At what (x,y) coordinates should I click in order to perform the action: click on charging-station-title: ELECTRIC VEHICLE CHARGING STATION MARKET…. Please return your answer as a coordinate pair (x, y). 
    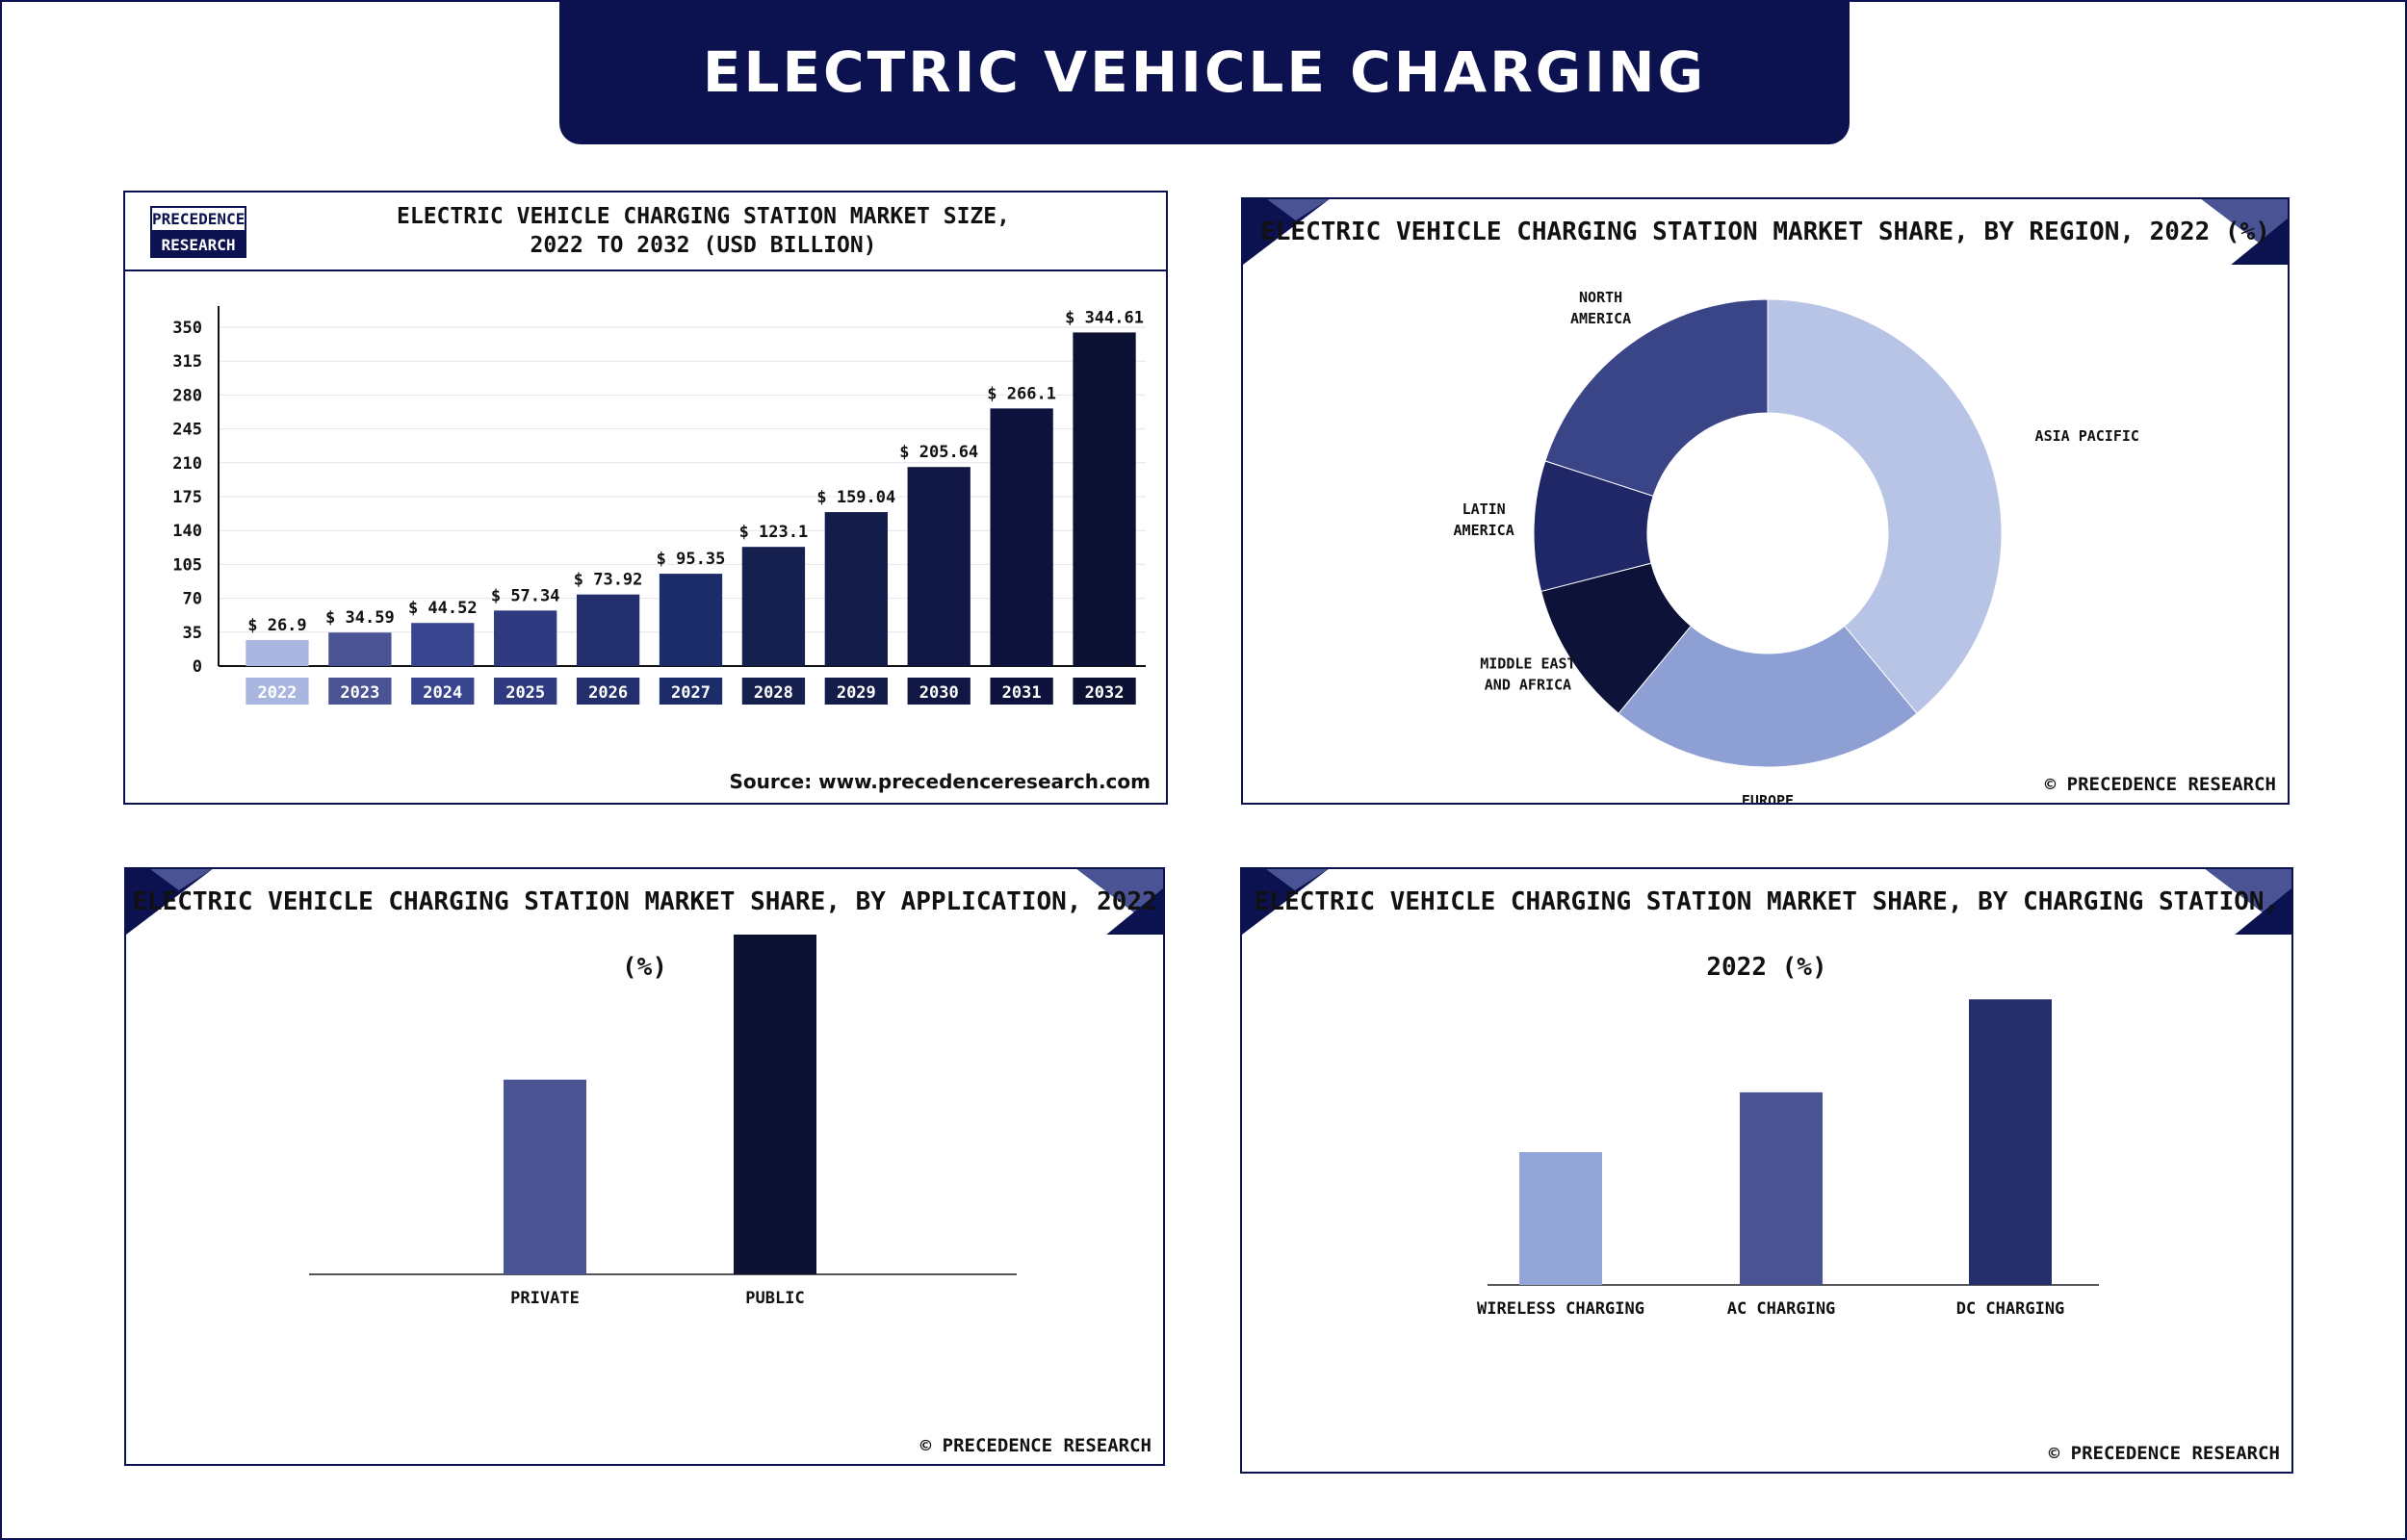
    Looking at the image, I should click on (1767, 934).